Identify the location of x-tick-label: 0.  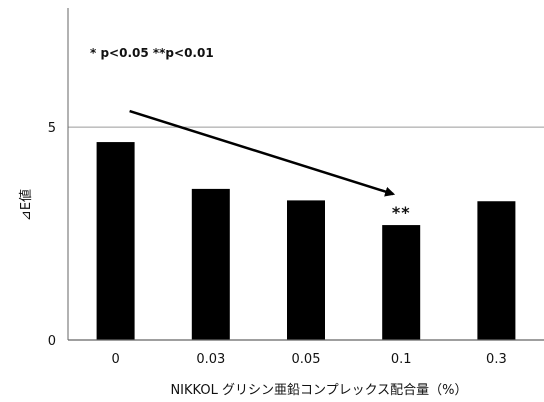
(115, 359).